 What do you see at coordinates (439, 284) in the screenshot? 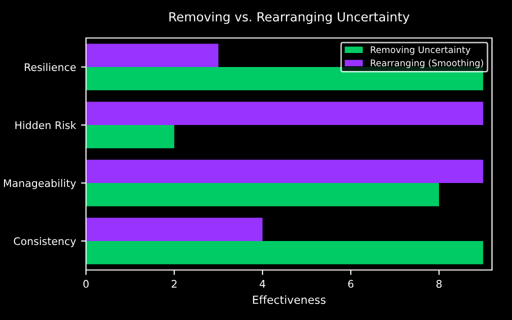
I see `x-tick-label: 8` at bounding box center [439, 284].